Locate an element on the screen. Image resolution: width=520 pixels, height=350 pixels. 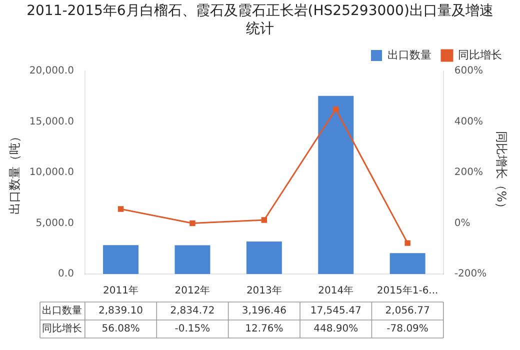
text: 同比增长 is located at coordinates (62, 329).